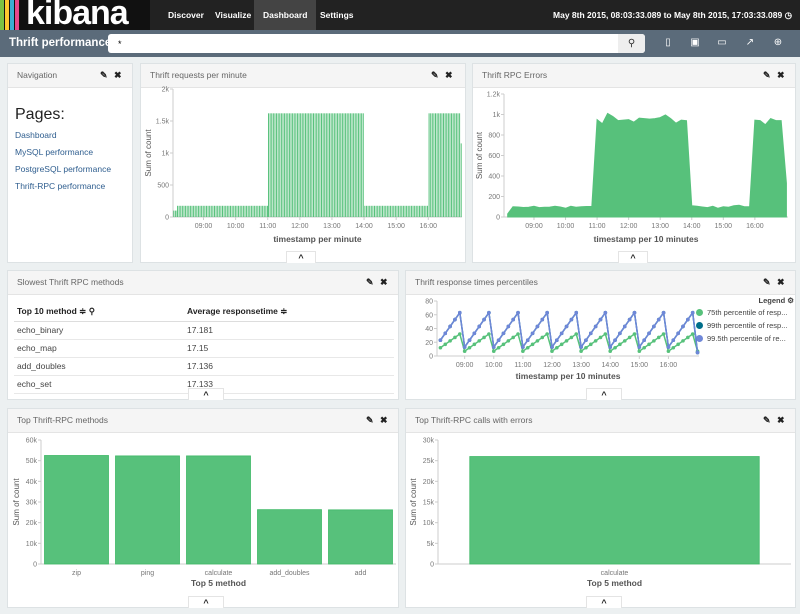 The height and width of the screenshot is (614, 800). What do you see at coordinates (289, 312) in the screenshot?
I see `column-header-responsetime: Average responsetime ≑` at bounding box center [289, 312].